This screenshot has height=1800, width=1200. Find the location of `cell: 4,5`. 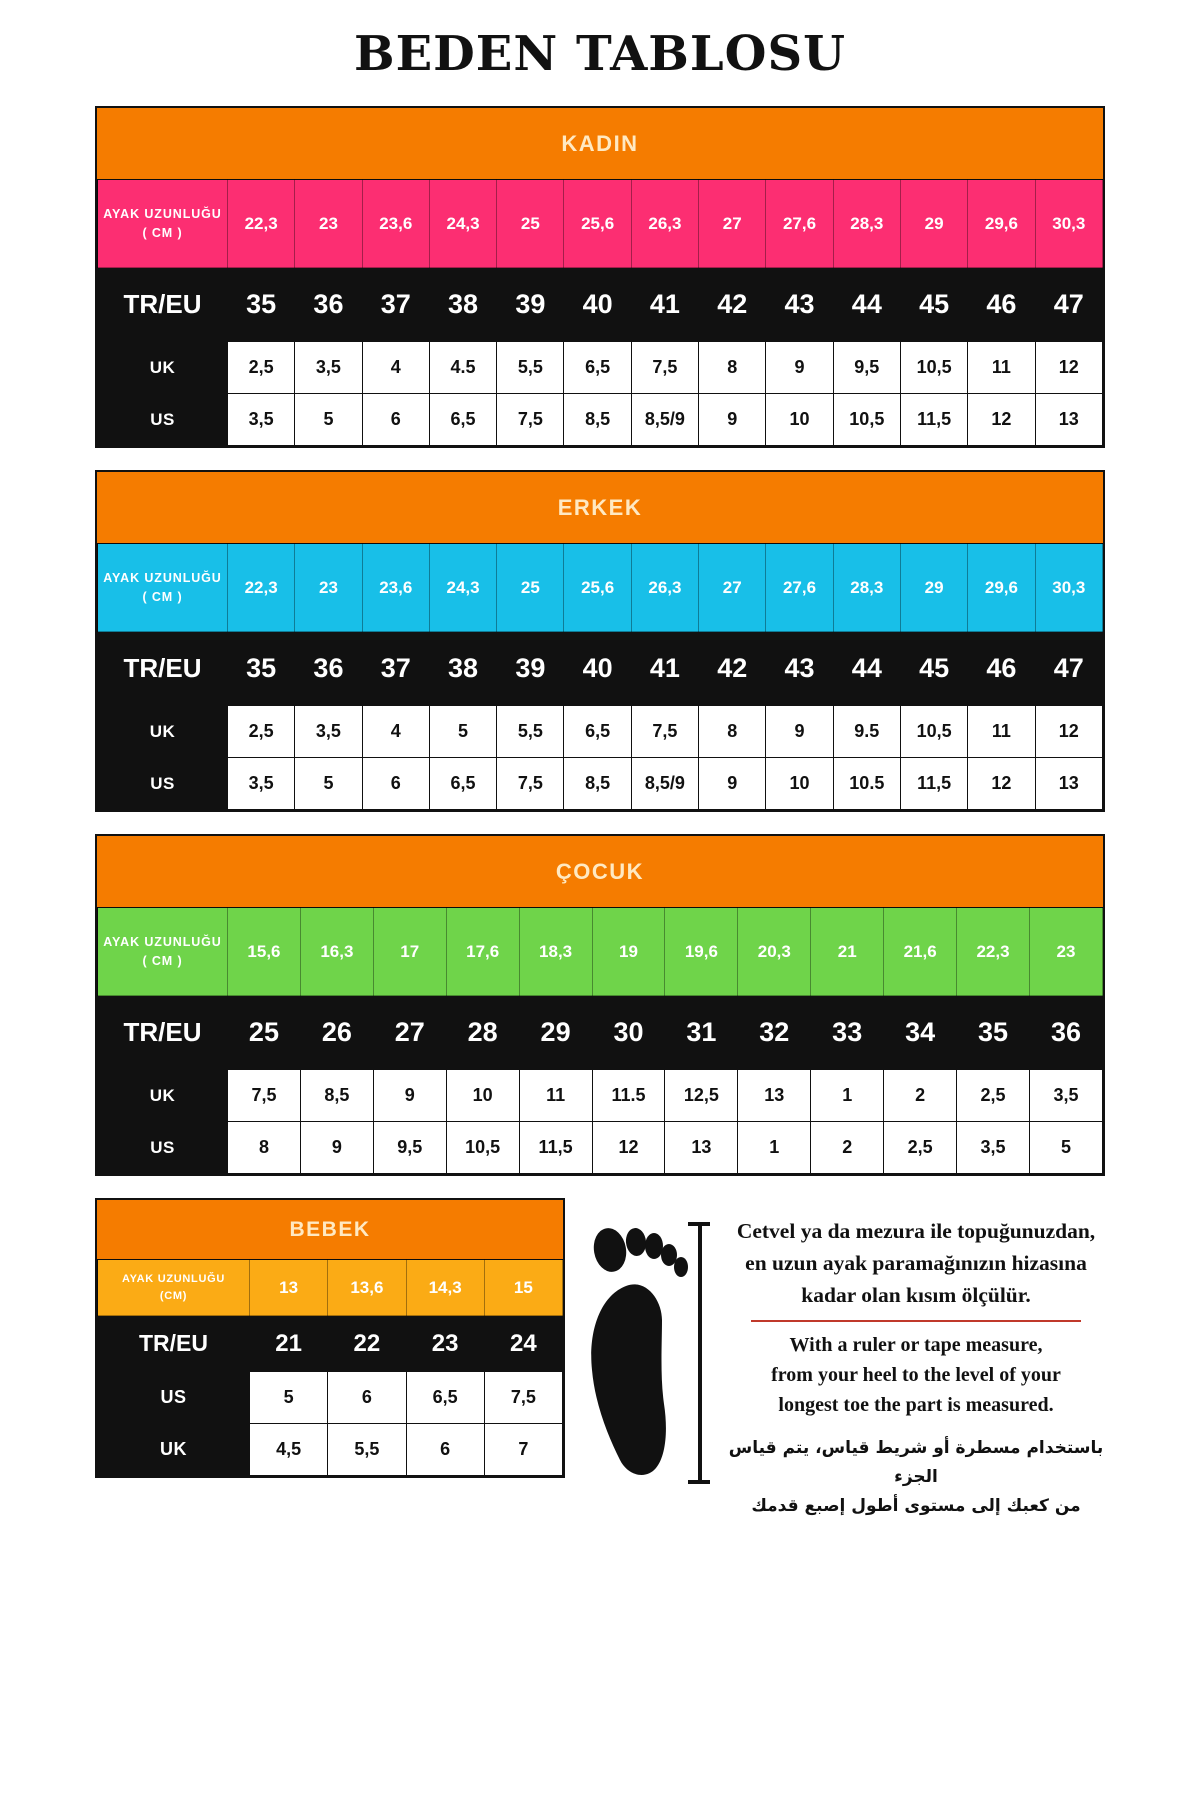

cell: 4,5 is located at coordinates (288, 1449).